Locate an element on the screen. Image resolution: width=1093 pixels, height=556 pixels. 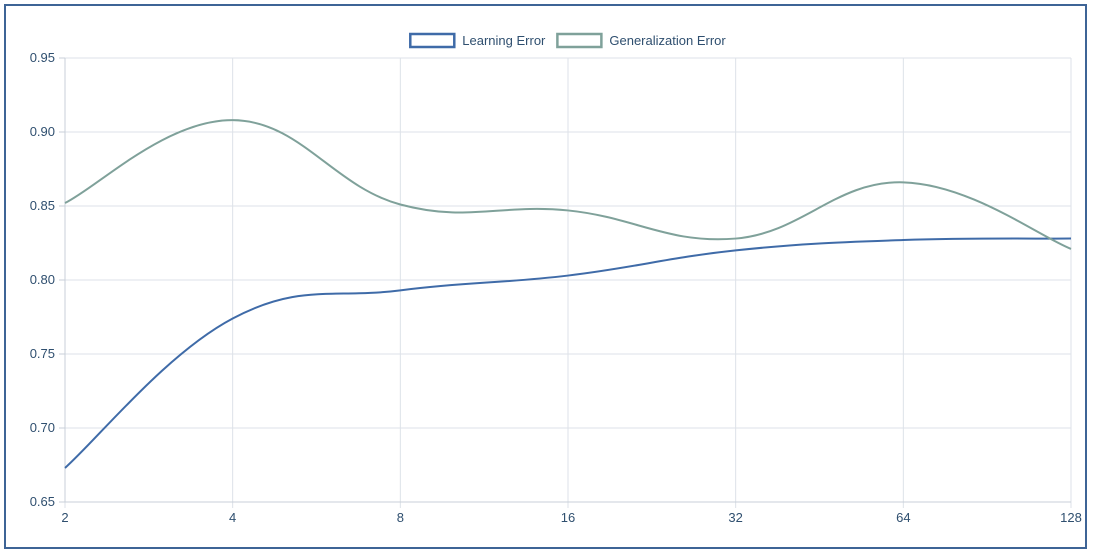
x-tick-label: 16 is located at coordinates (568, 517).